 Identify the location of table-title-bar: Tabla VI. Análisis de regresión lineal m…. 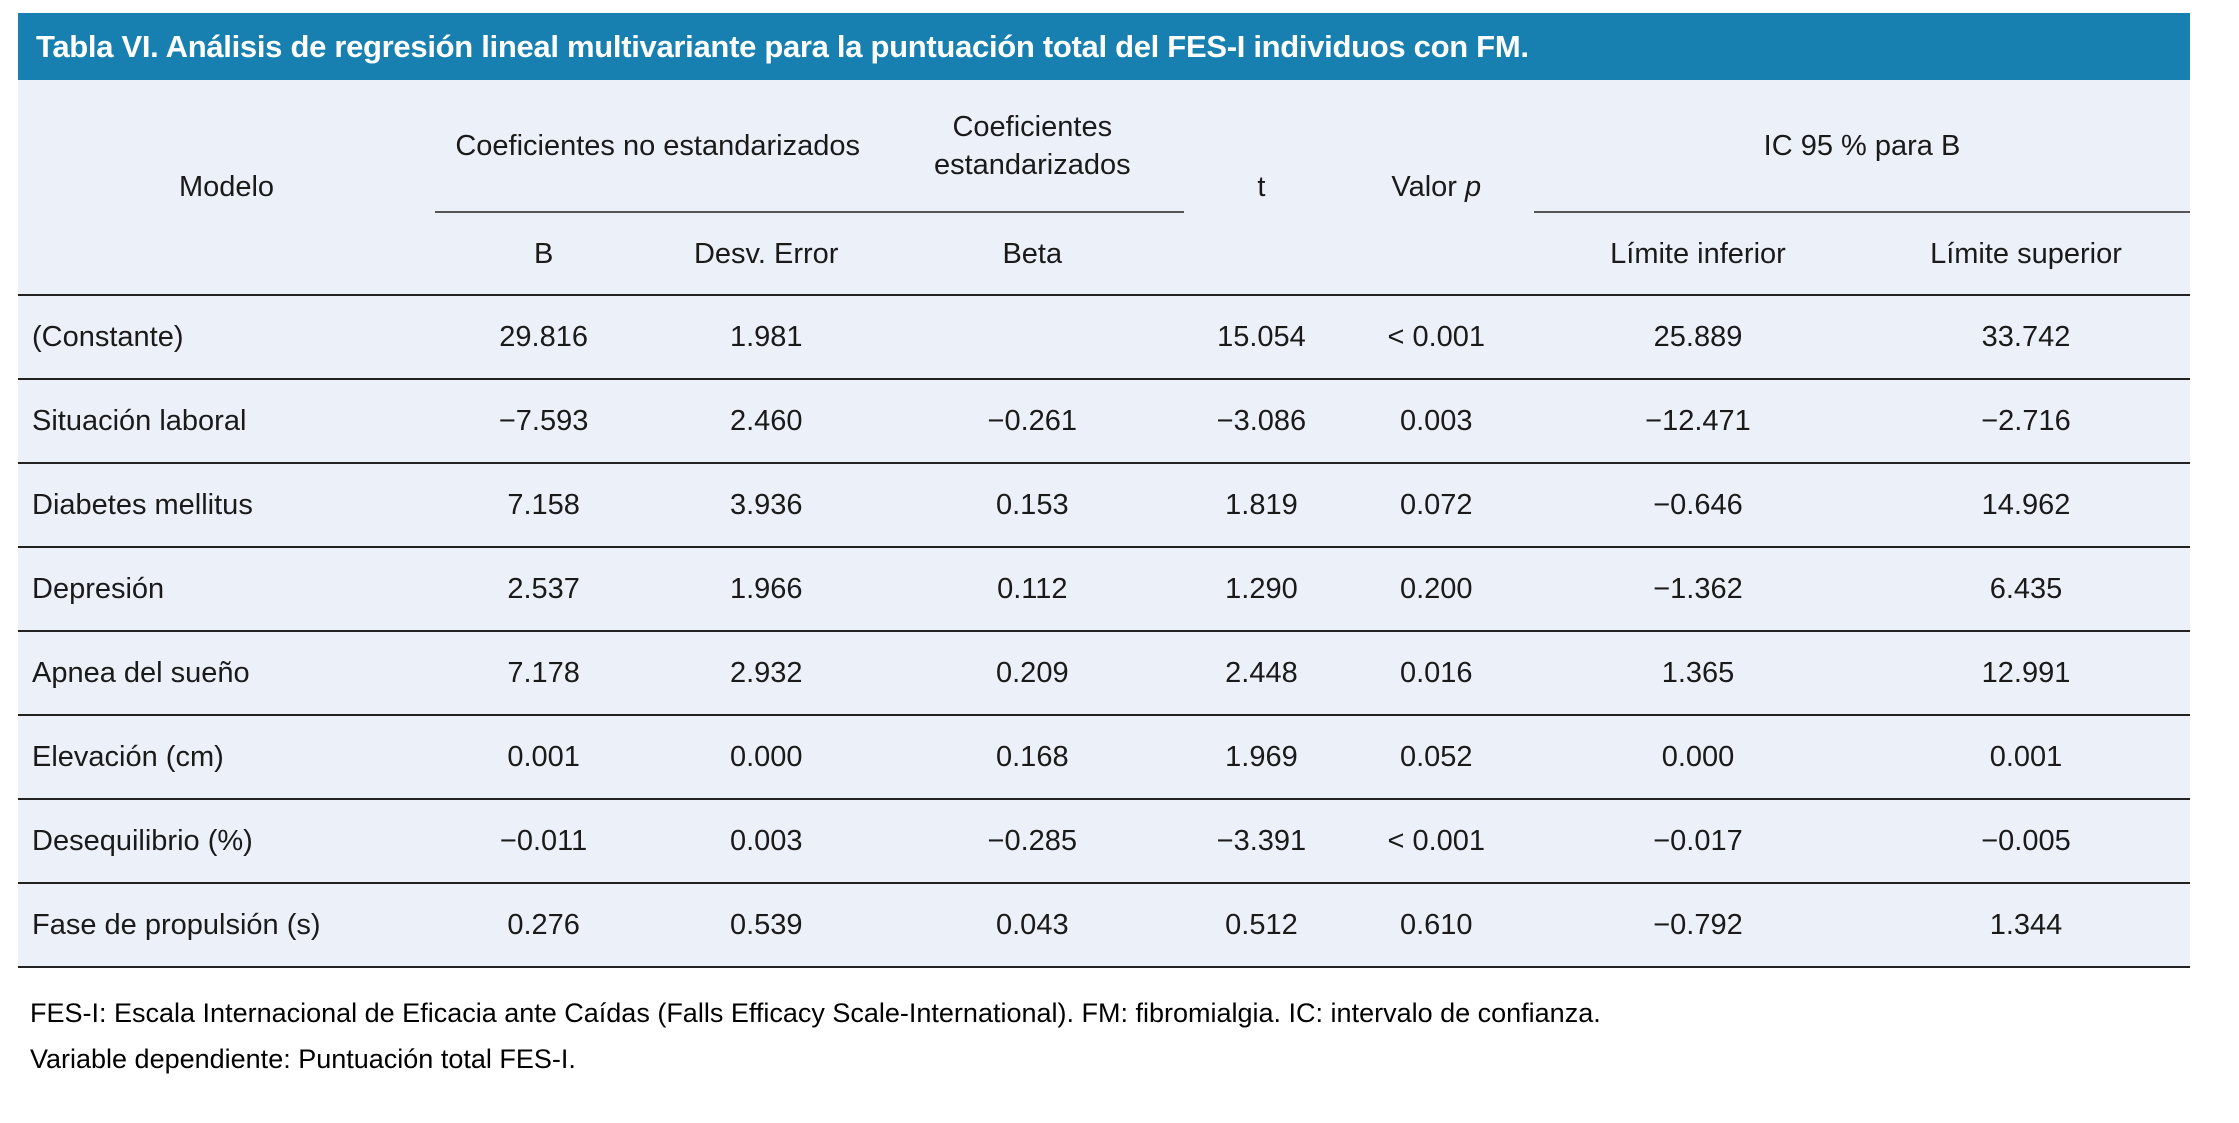
(1104, 46).